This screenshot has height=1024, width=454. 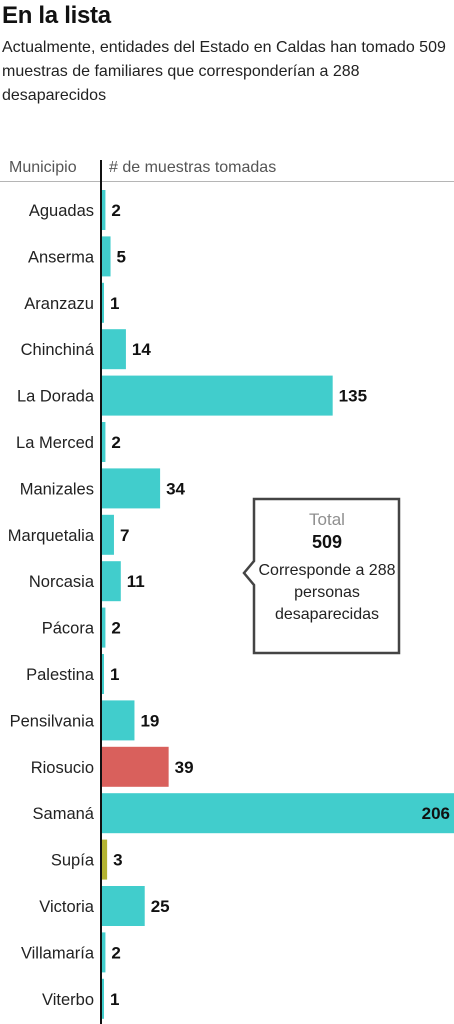 I want to click on category-label: Pensilvania, so click(x=52, y=721).